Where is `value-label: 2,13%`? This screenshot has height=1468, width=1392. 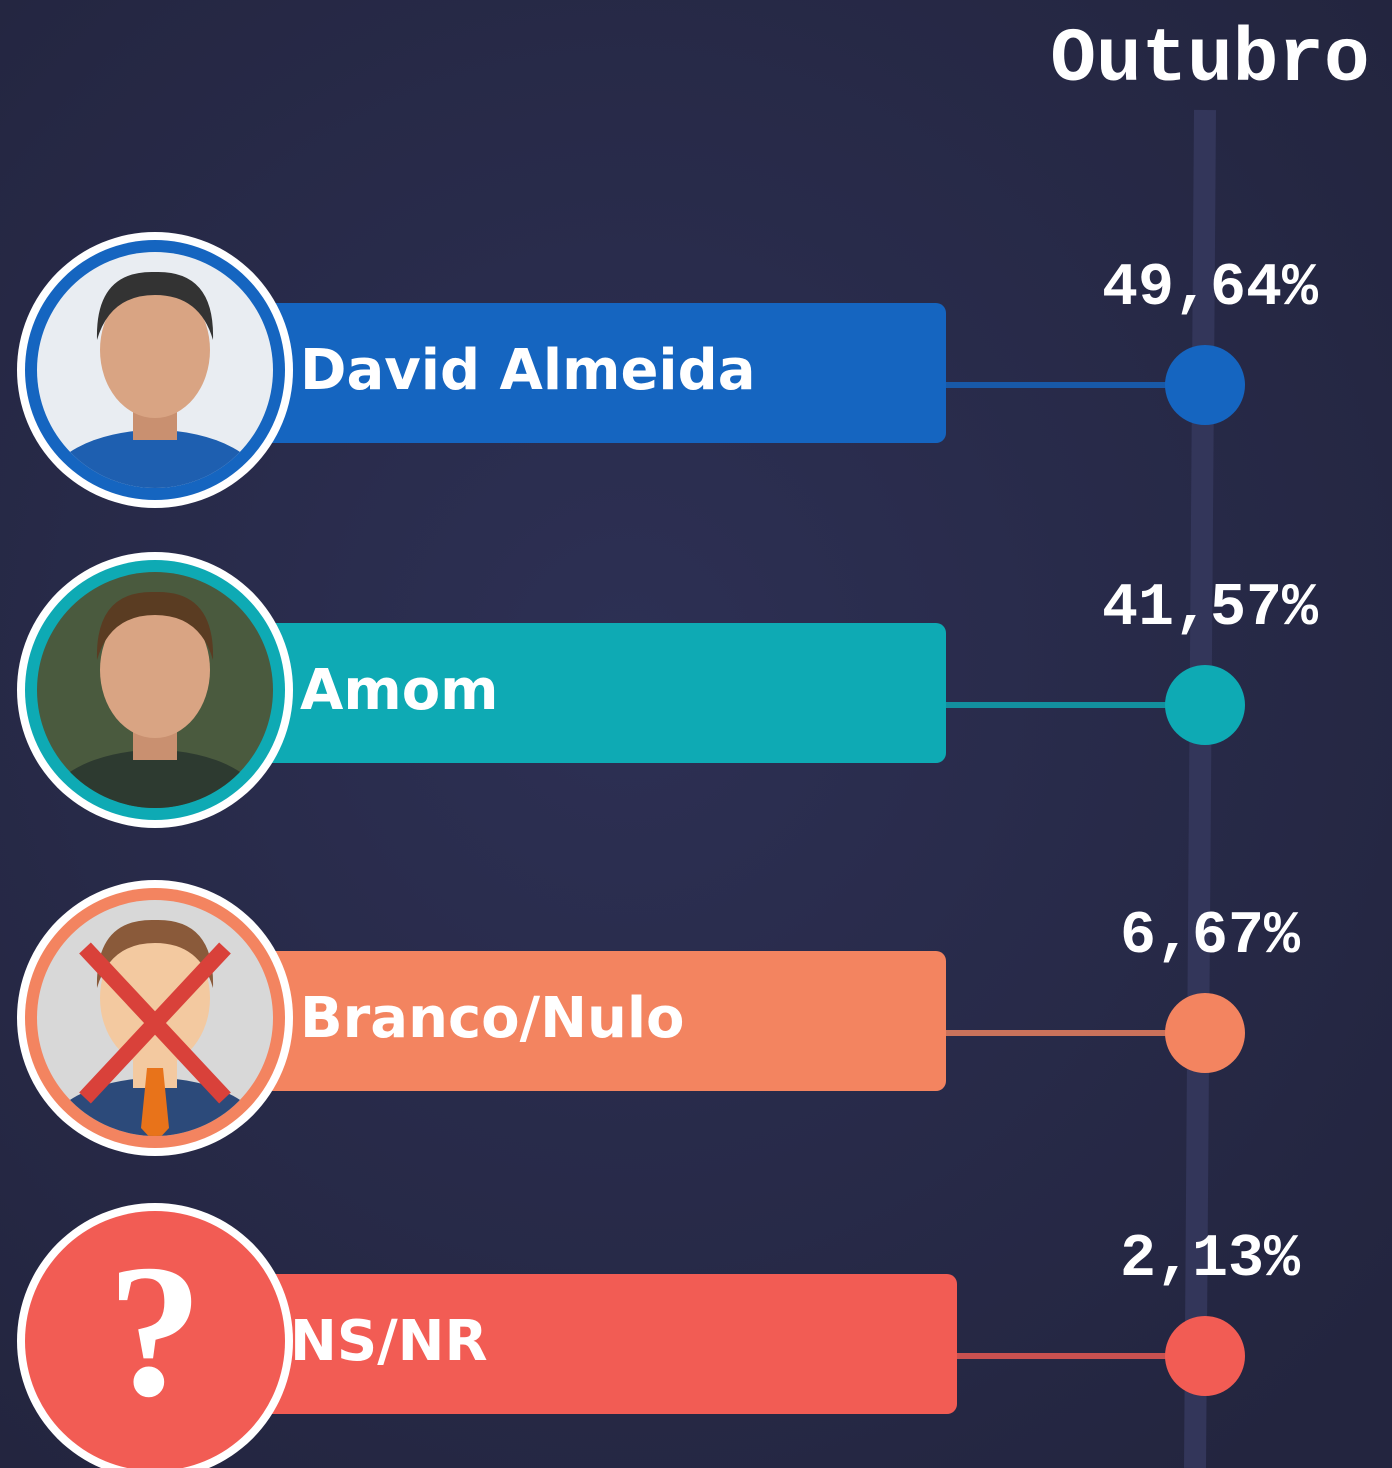 value-label: 2,13% is located at coordinates (1210, 1260).